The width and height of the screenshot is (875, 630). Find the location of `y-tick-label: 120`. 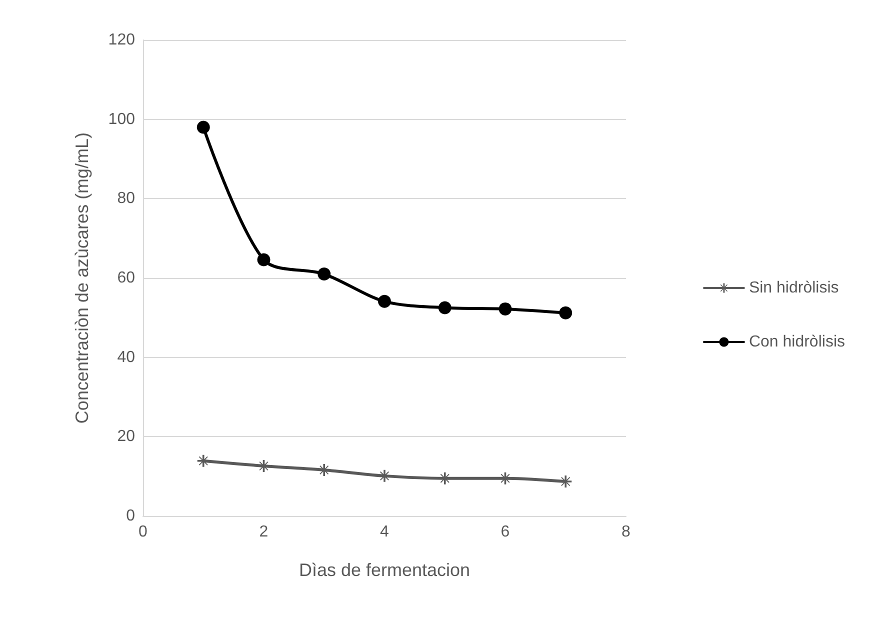

y-tick-label: 120 is located at coordinates (122, 40).